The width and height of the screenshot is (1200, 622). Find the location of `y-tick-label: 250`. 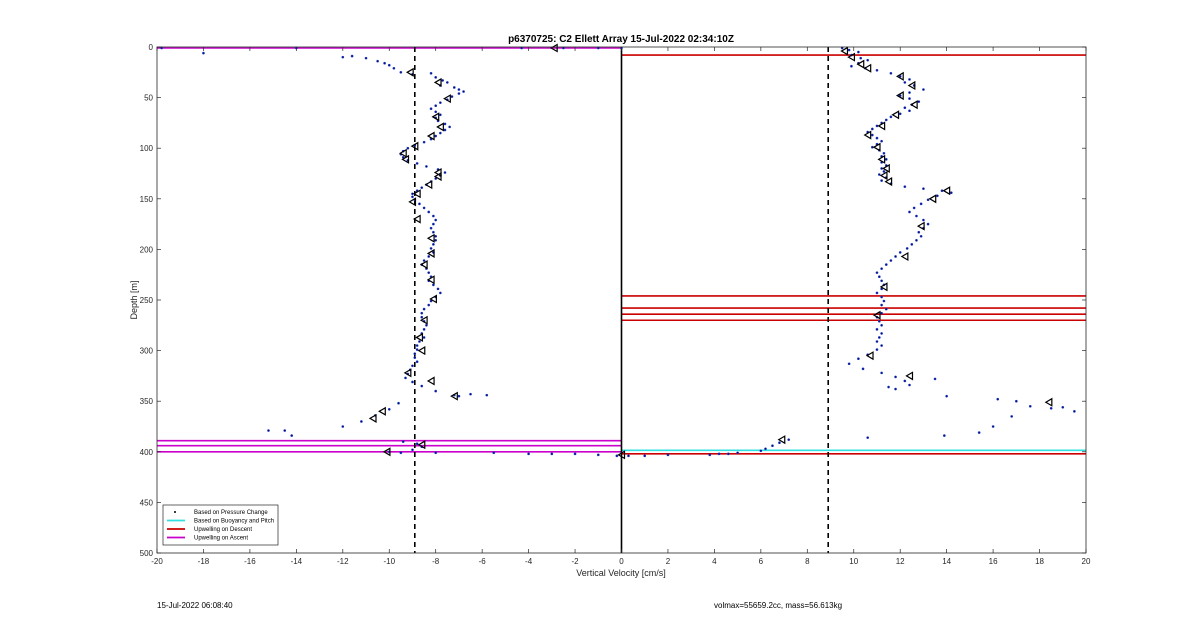

y-tick-label: 250 is located at coordinates (147, 300).